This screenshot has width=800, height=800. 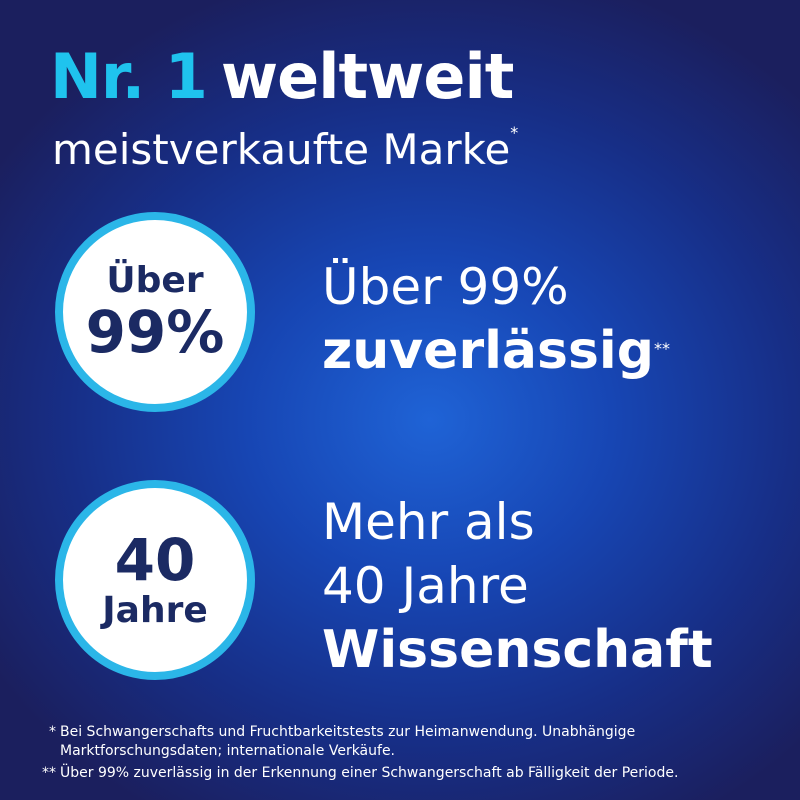 I want to click on badge: Über 99%, so click(x=155, y=312).